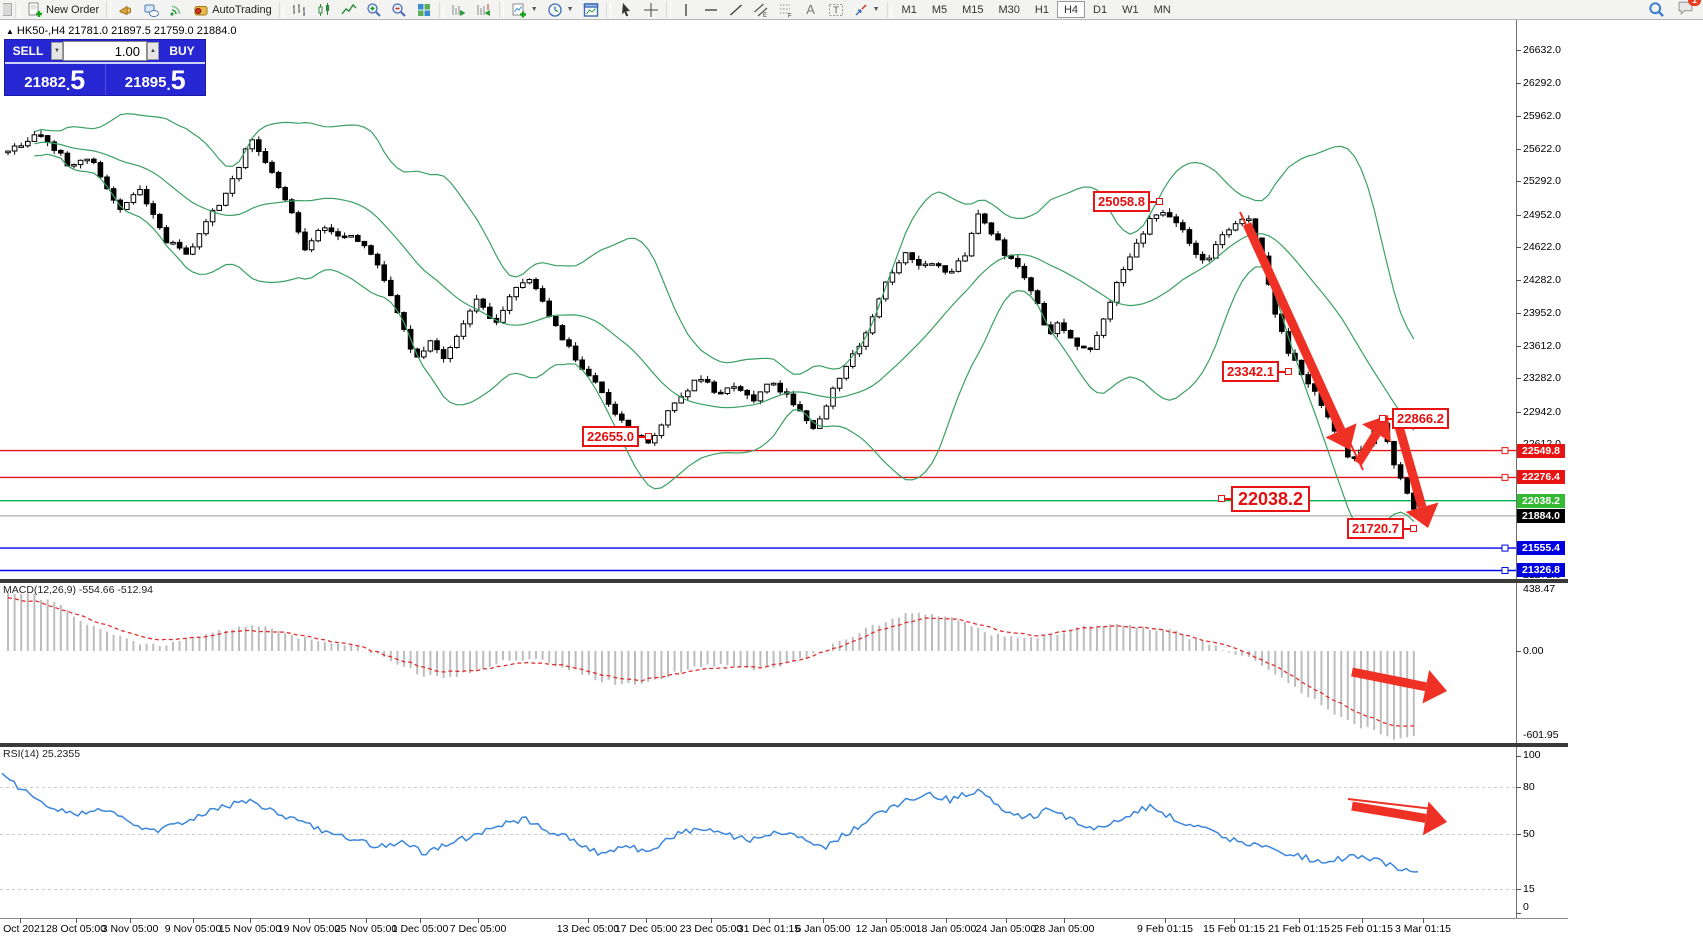 The image size is (1703, 946). Describe the element at coordinates (784, 581) in the screenshot. I see `macd-panel-separator` at that location.